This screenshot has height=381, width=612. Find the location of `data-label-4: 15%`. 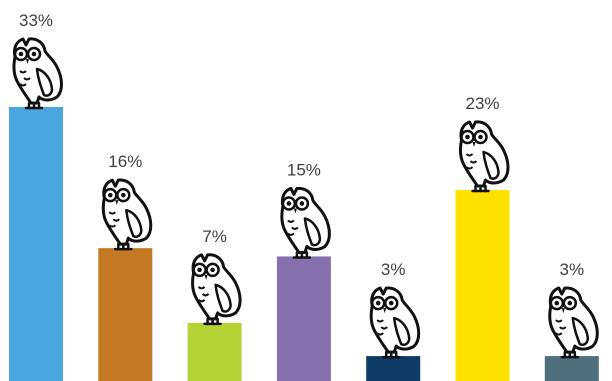

data-label-4: 15% is located at coordinates (304, 169).